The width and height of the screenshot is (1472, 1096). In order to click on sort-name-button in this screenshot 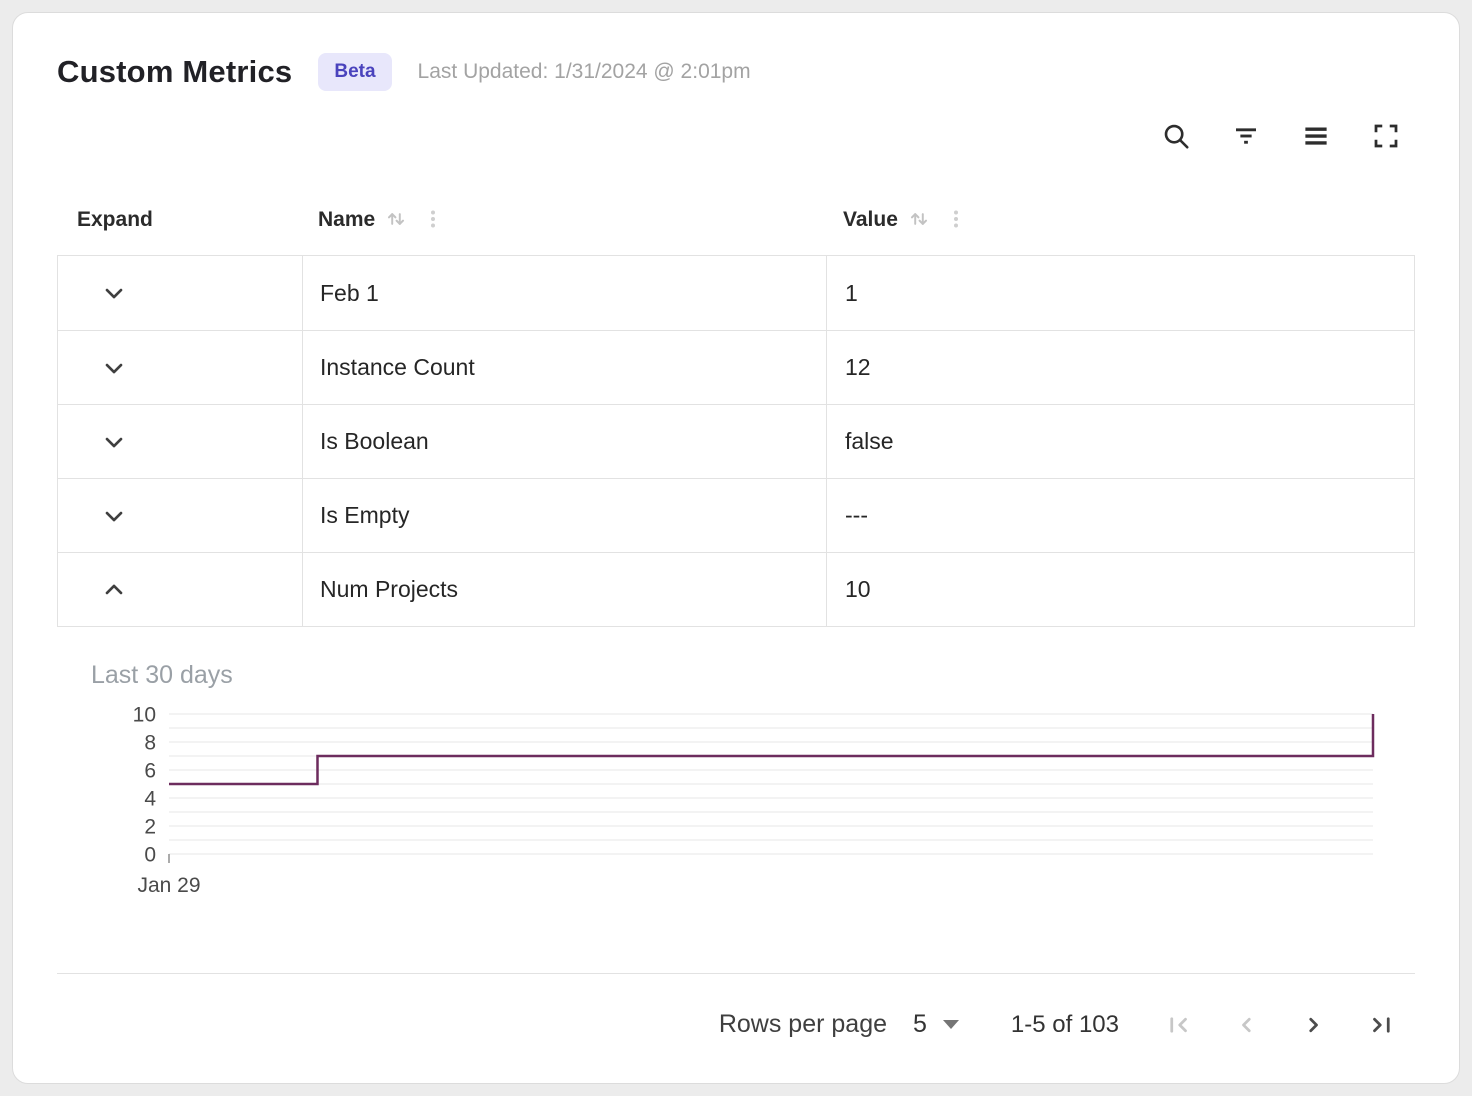, I will do `click(396, 220)`.